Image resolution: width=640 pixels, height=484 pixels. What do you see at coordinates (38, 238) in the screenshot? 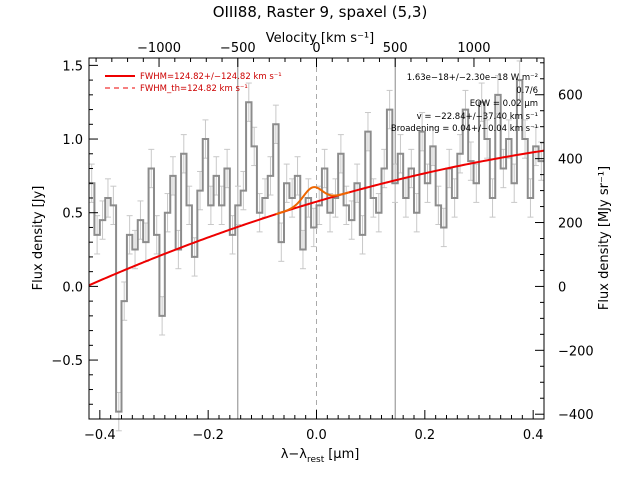
I see `y-axis-label: Flux density [Jy]` at bounding box center [38, 238].